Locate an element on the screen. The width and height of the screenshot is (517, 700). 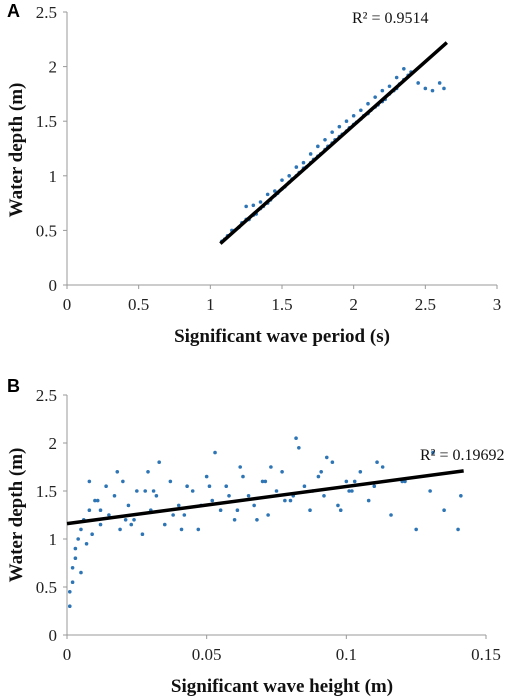
y-tick-label: 1.5 is located at coordinates (46, 121).